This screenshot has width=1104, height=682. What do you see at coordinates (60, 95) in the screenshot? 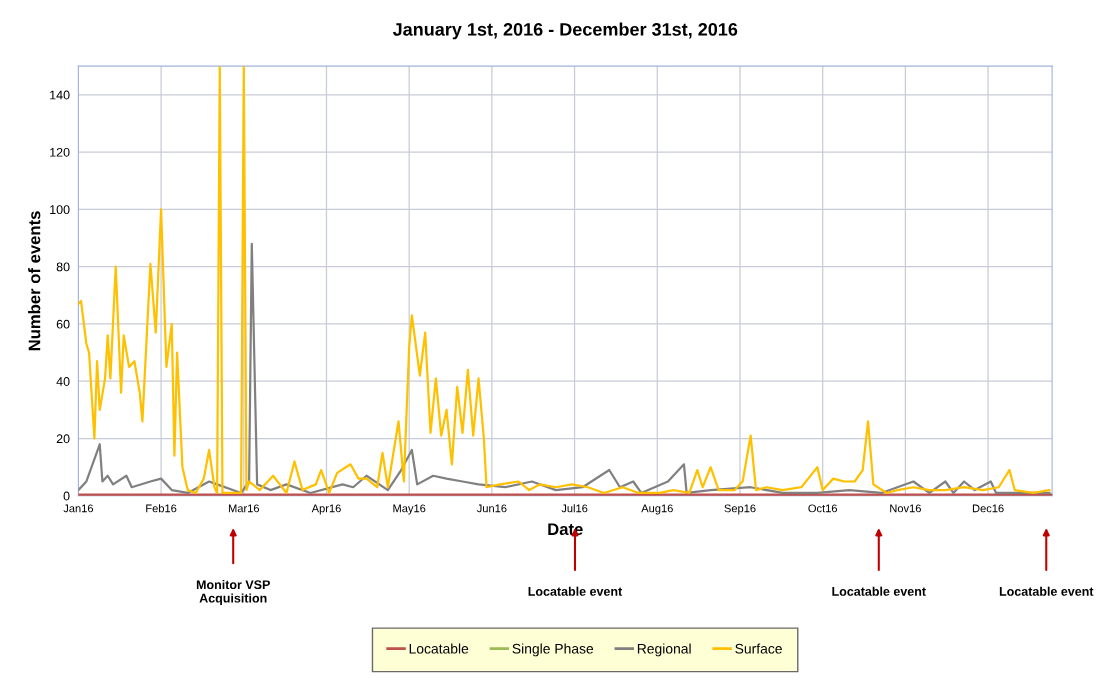
I see `y-tick-label: 140` at bounding box center [60, 95].